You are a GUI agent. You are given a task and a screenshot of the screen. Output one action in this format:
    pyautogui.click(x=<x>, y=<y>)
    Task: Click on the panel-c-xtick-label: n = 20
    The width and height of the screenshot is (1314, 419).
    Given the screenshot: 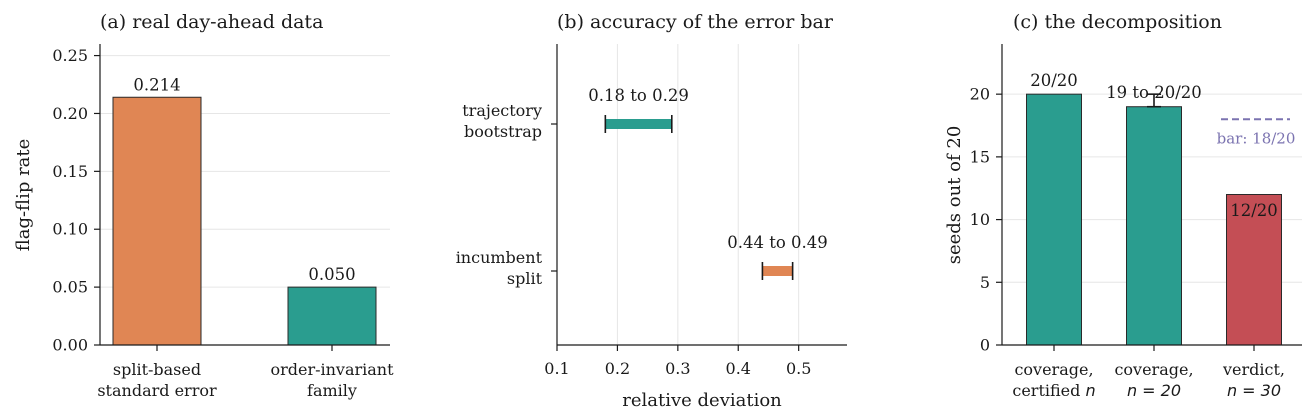 What is the action you would take?
    pyautogui.click(x=1154, y=390)
    